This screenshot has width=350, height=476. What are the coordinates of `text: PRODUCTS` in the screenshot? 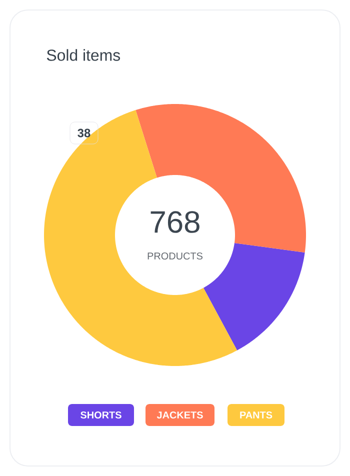 It's located at (175, 256).